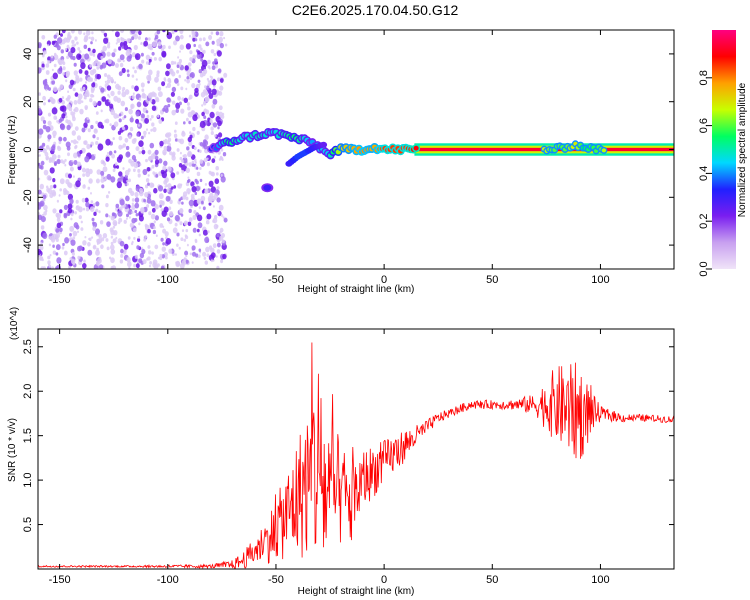 The width and height of the screenshot is (750, 600). What do you see at coordinates (704, 77) in the screenshot?
I see `colorbar-tick-label: 0.8` at bounding box center [704, 77].